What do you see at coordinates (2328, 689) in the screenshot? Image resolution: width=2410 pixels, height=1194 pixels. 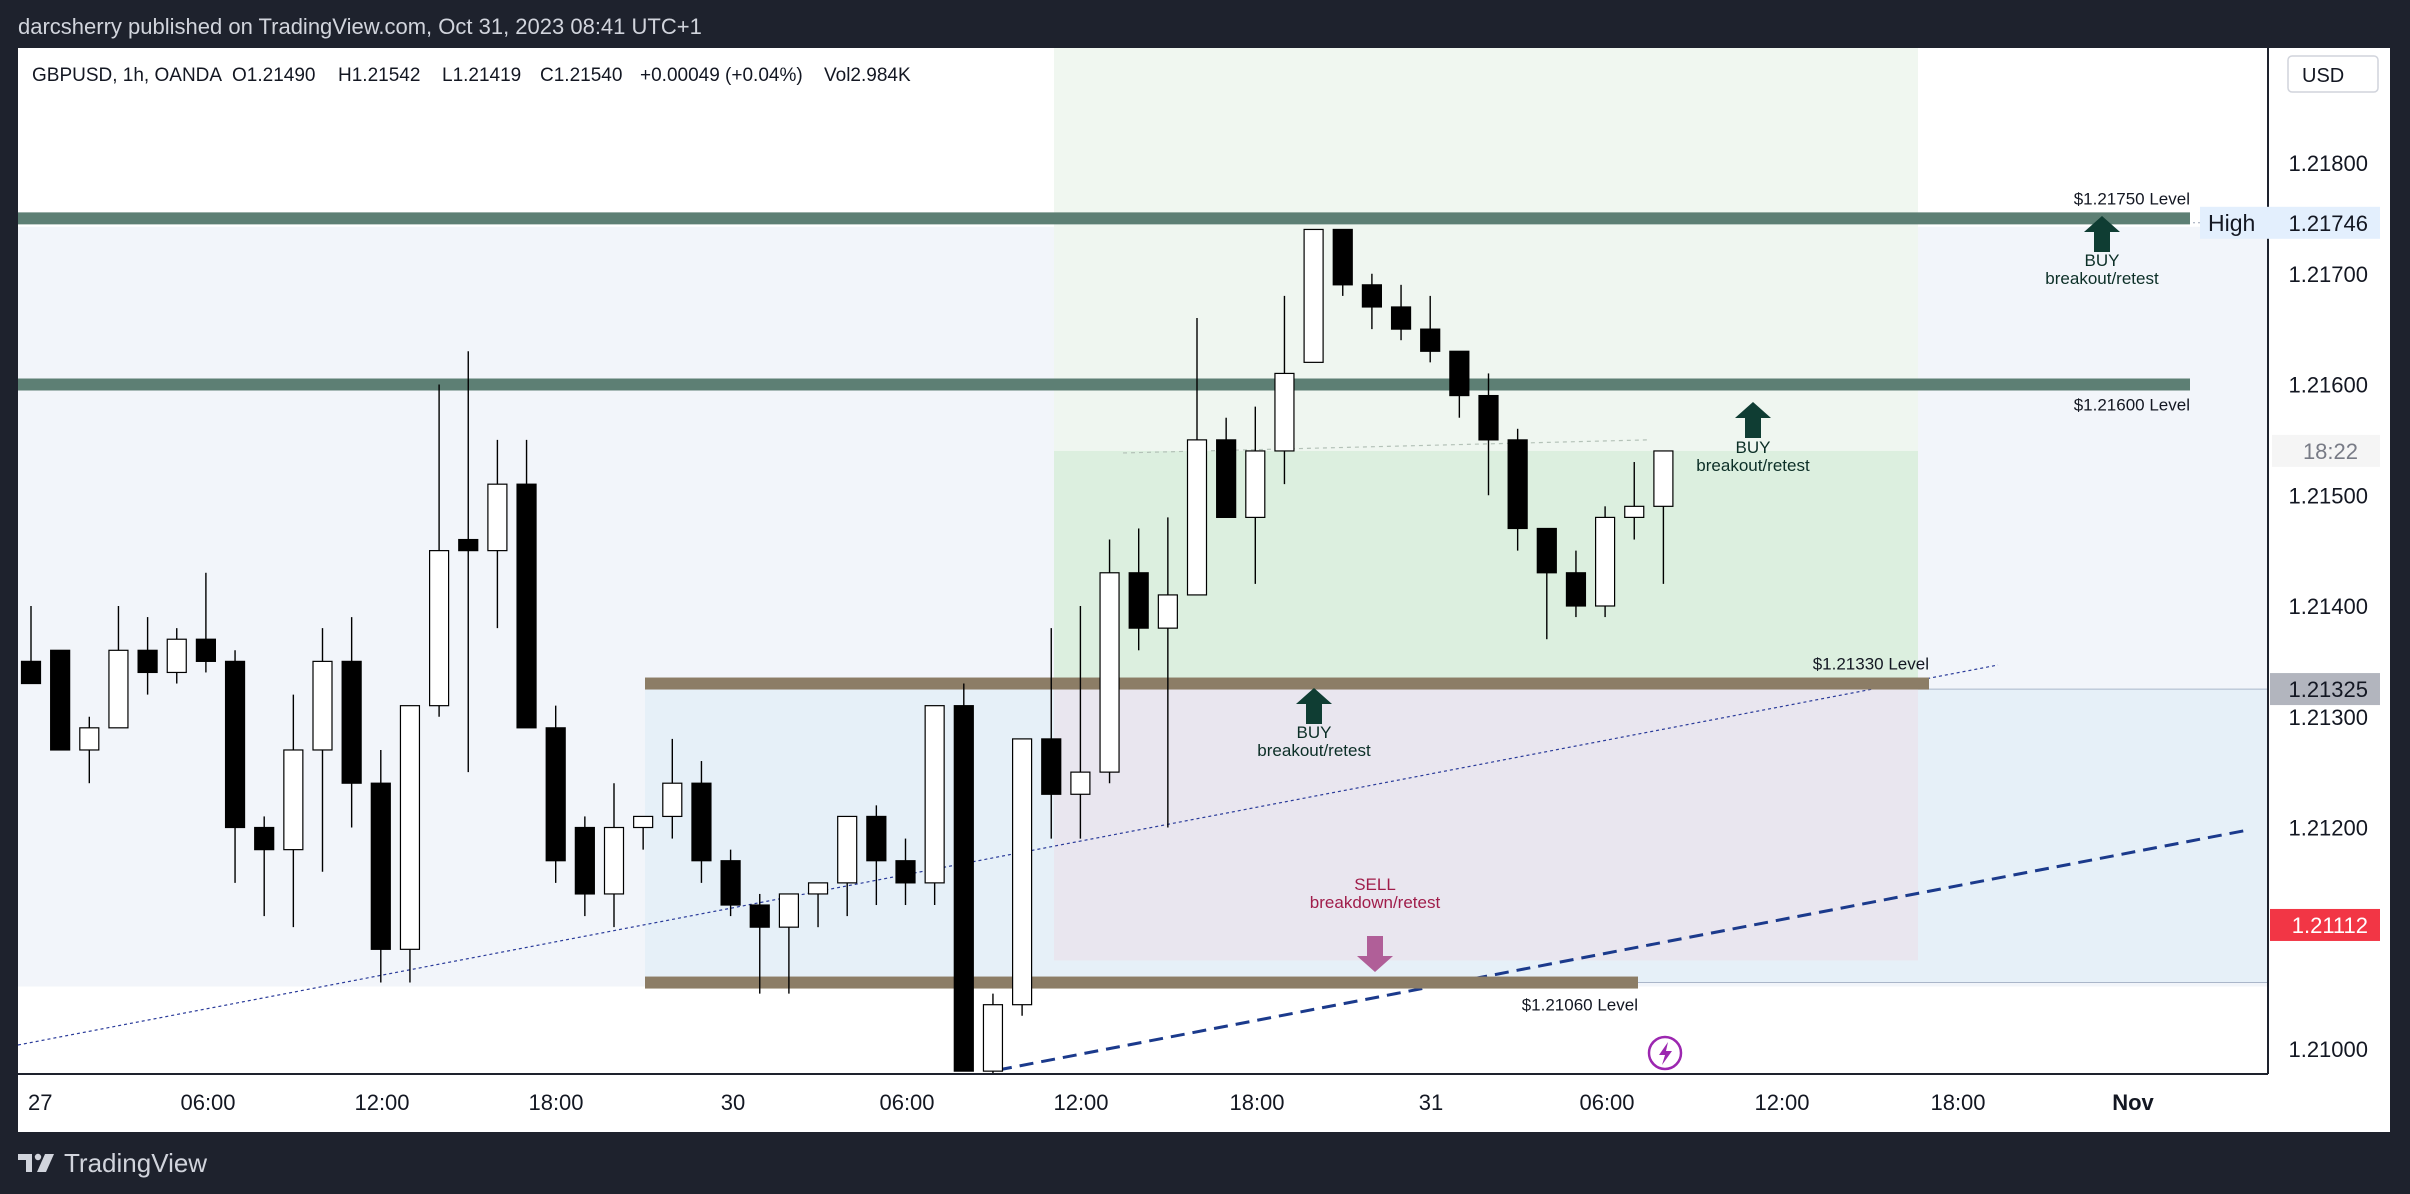 I see `grey-price-text: 1.21325` at bounding box center [2328, 689].